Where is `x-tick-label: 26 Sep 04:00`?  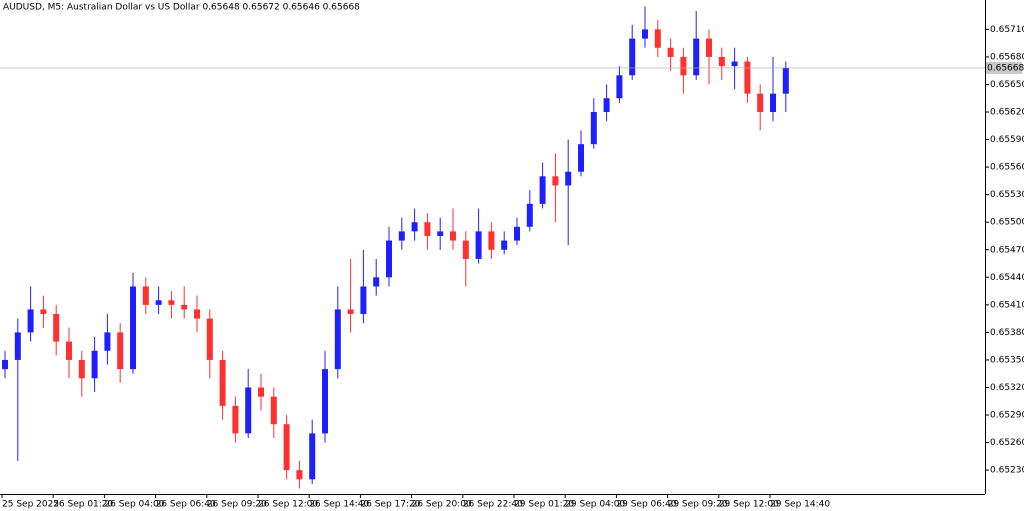 x-tick-label: 26 Sep 04:00 is located at coordinates (134, 505).